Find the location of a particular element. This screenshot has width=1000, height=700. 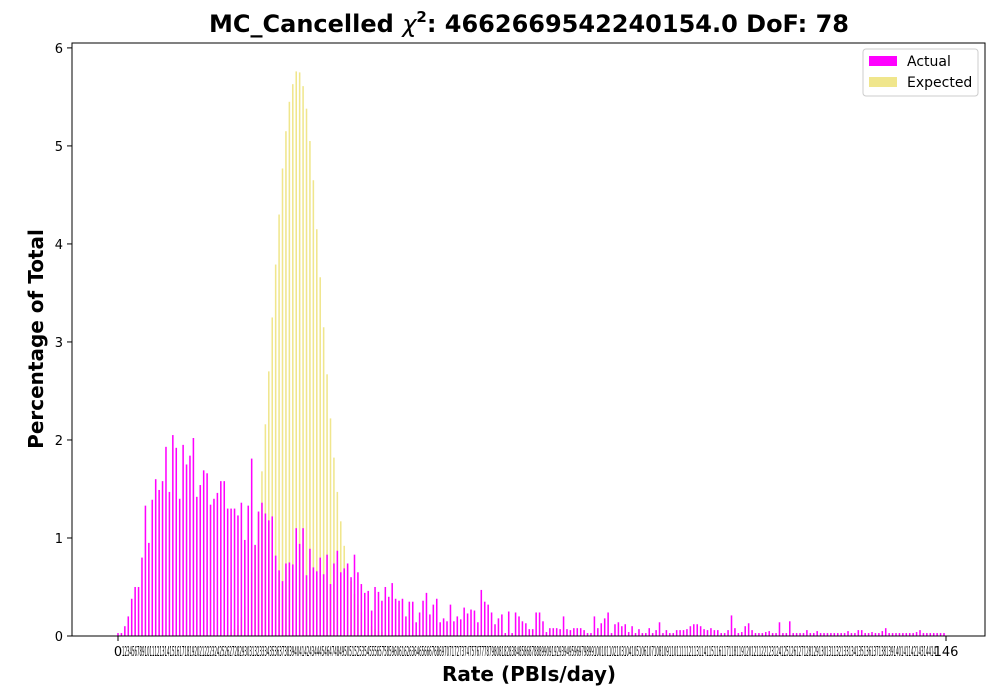

y-tick-label: 5 is located at coordinates (59, 147).